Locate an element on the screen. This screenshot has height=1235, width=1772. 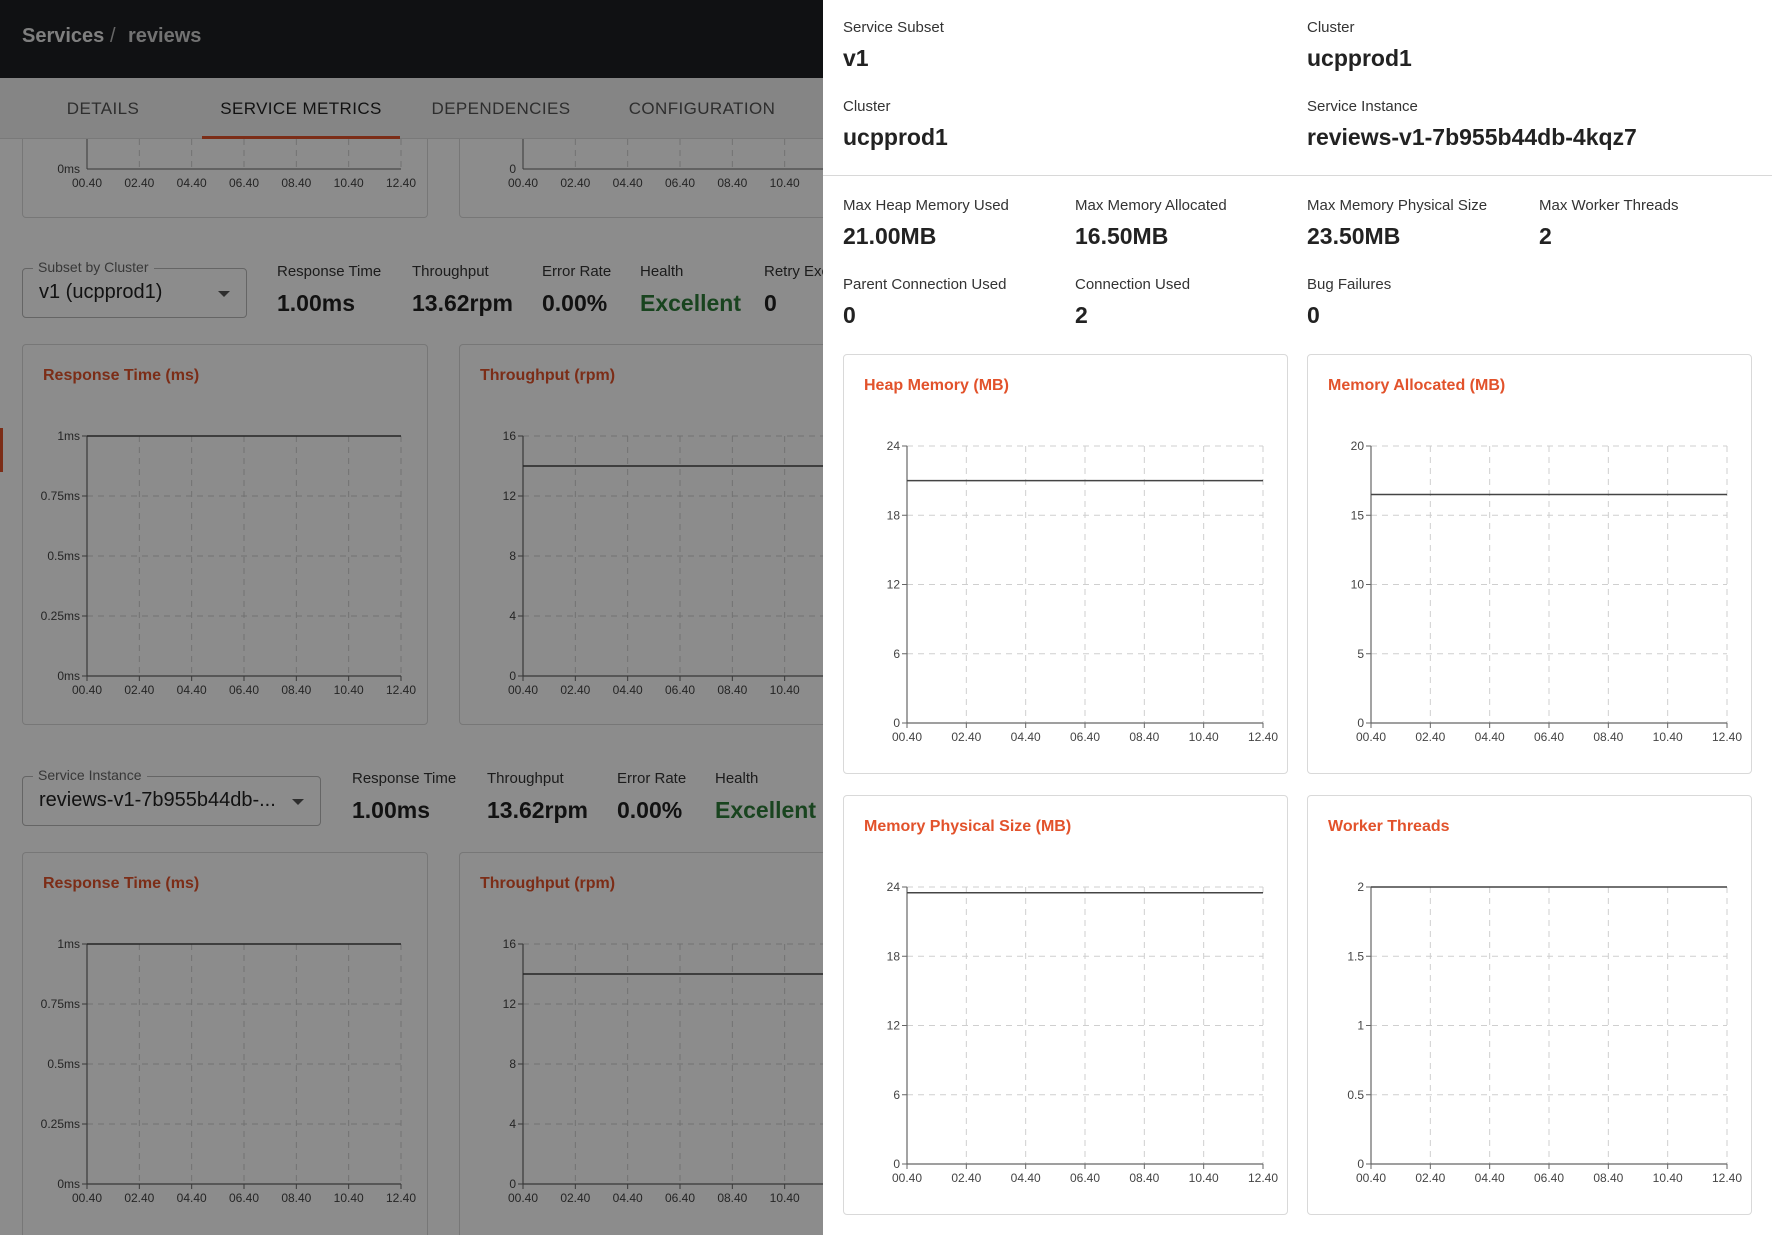
subset-cluster-label: Subset by Cluster is located at coordinates (93, 267).